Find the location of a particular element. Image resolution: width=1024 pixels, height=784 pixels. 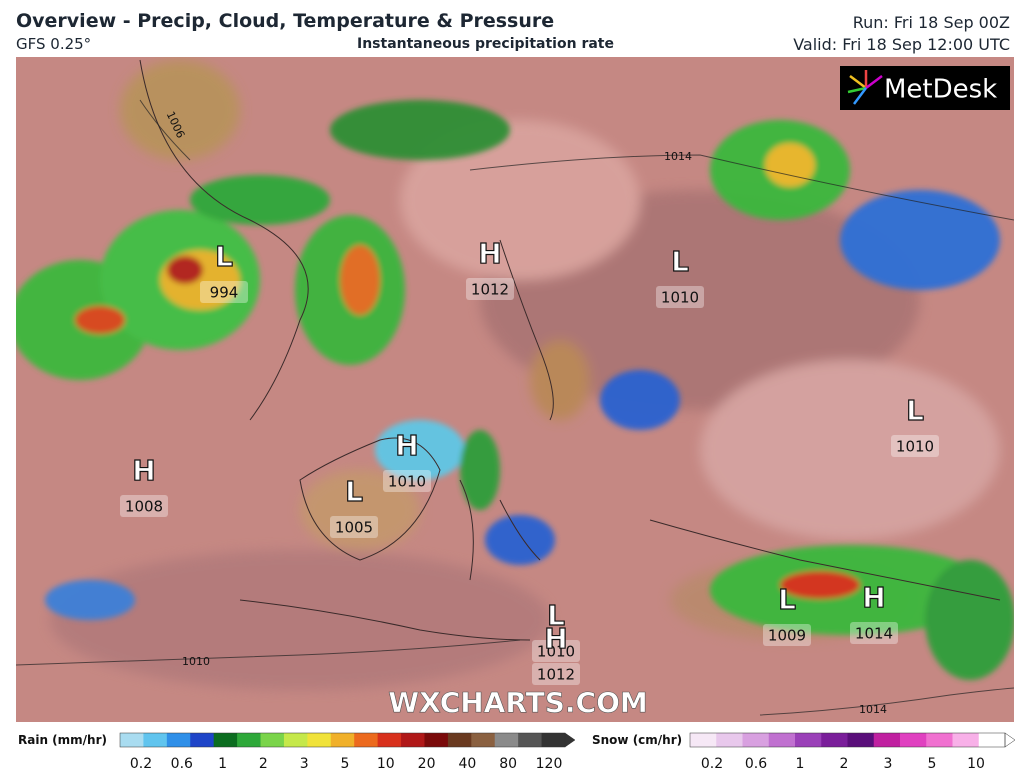

rain-tick-label: 80 is located at coordinates (508, 764).